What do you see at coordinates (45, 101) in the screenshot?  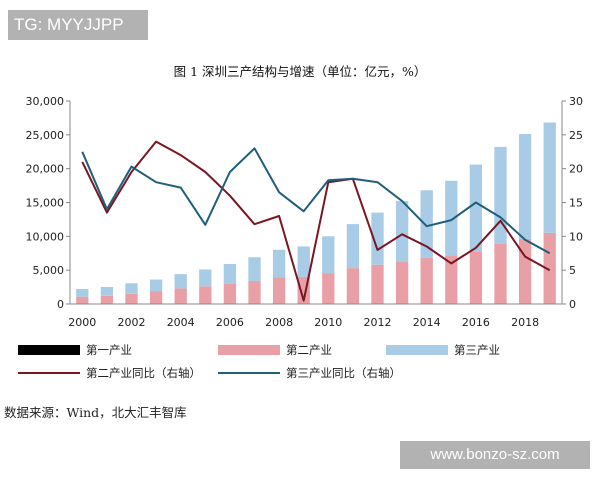 I see `y-left-tick-label: 30,000` at bounding box center [45, 101].